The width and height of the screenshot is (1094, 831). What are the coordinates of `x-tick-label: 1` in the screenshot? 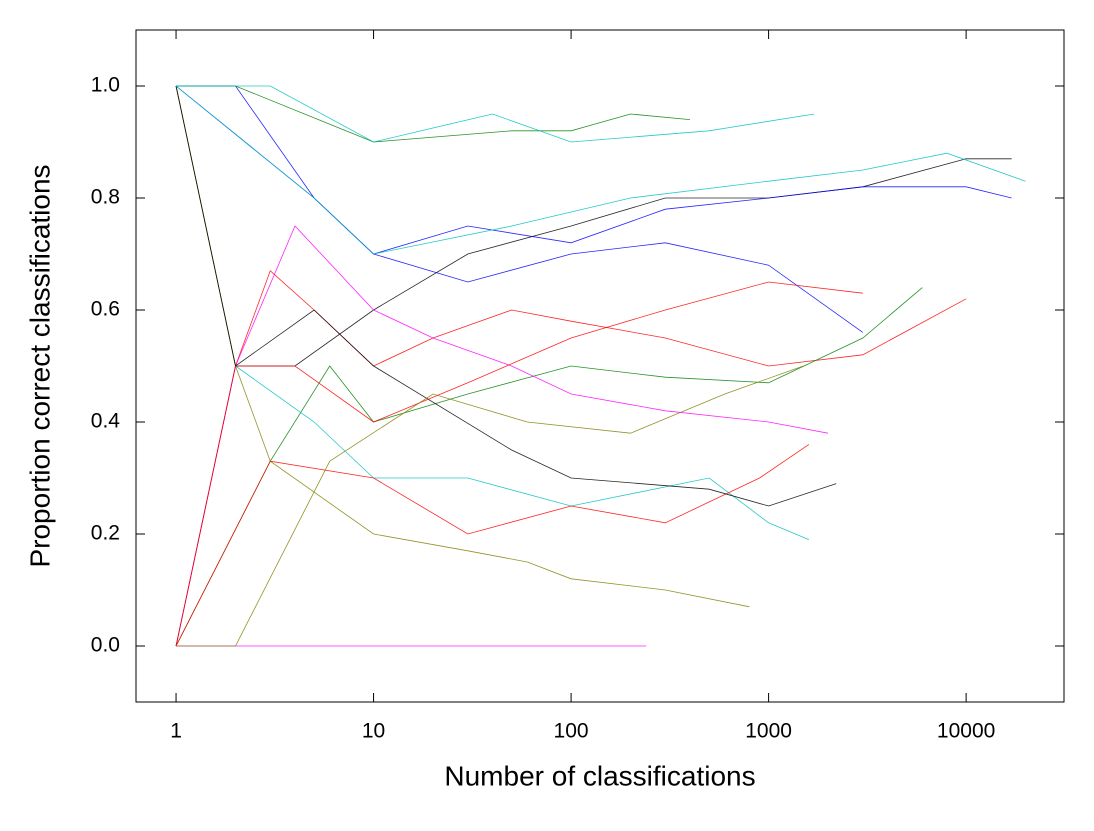 It's located at (176, 731).